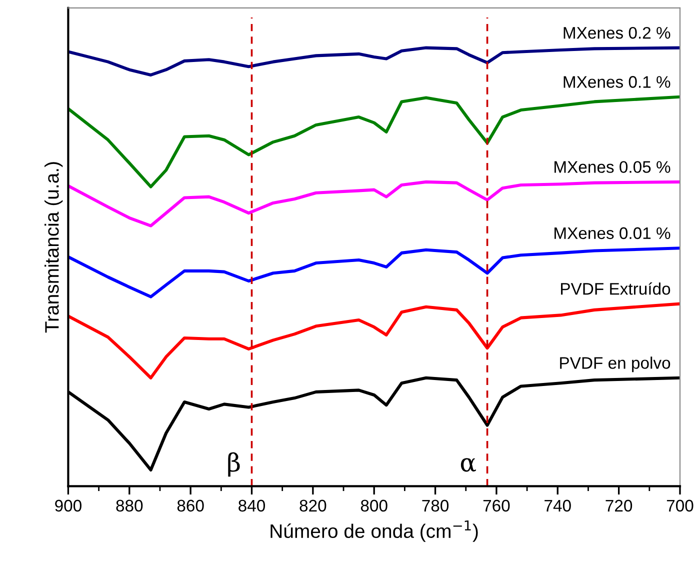  Describe the element at coordinates (313, 506) in the screenshot. I see `x-tick-label: 820` at that location.